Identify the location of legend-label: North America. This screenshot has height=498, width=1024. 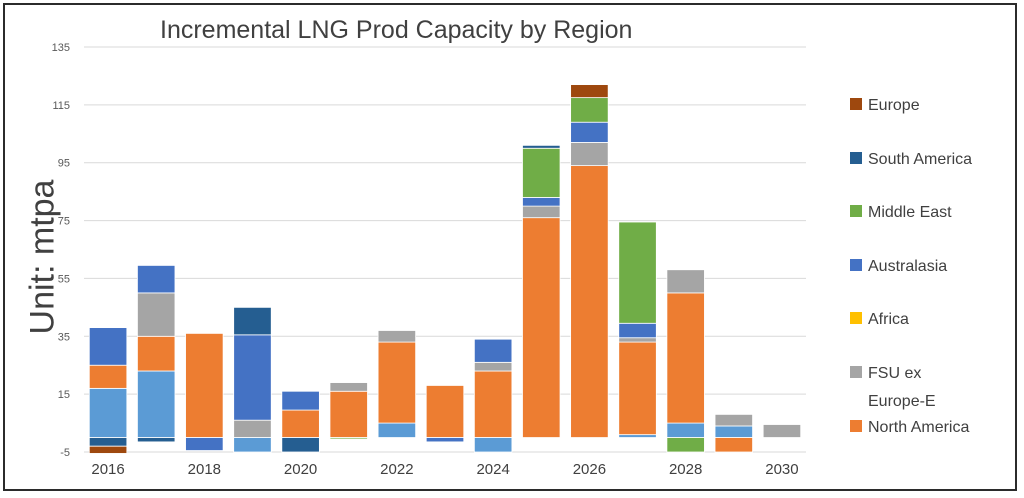
(919, 427).